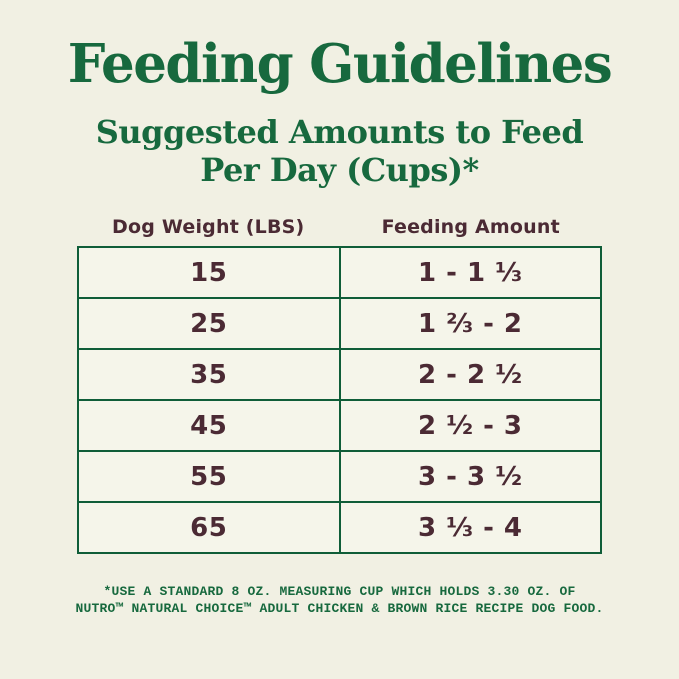 This screenshot has width=679, height=679. What do you see at coordinates (470, 272) in the screenshot?
I see `feeding-amount-cell: 1 - 1 ⅓` at bounding box center [470, 272].